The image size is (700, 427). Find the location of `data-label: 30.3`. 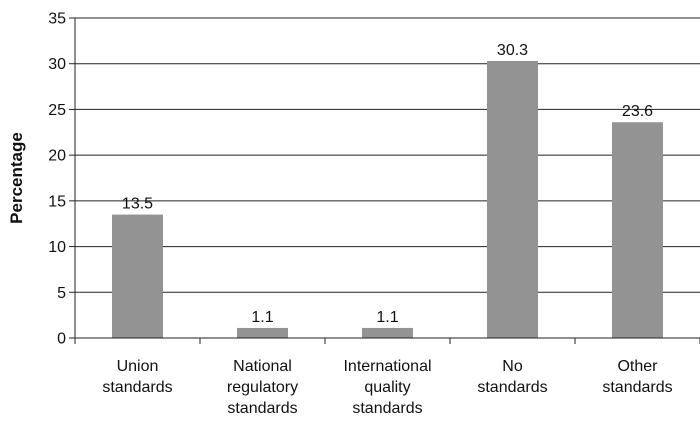

data-label: 30.3 is located at coordinates (512, 50).